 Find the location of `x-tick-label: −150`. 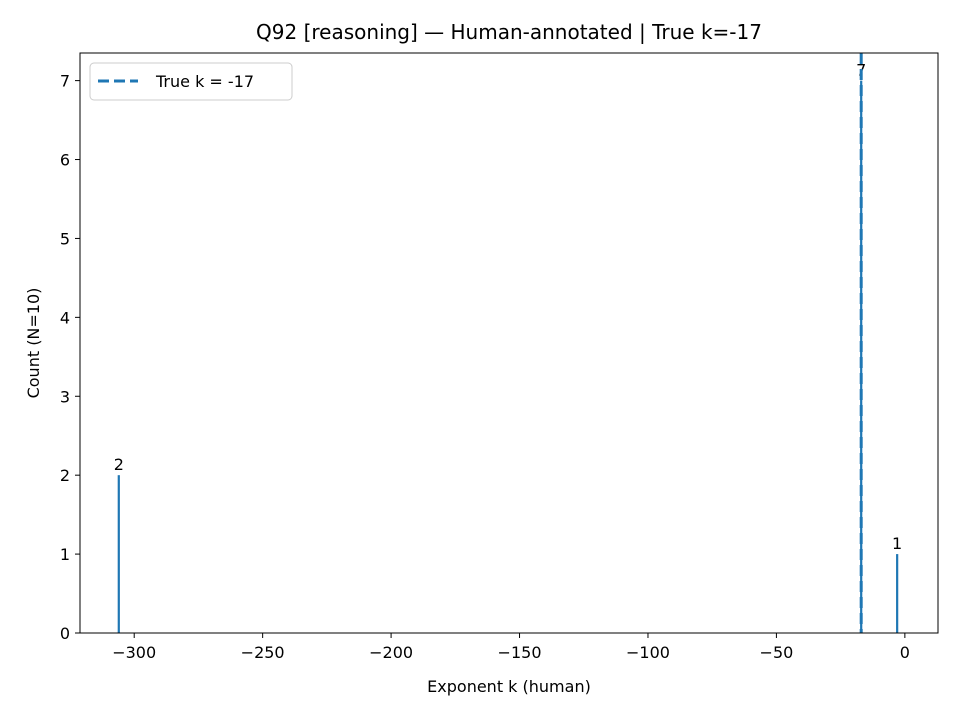

x-tick-label: −150 is located at coordinates (520, 652).